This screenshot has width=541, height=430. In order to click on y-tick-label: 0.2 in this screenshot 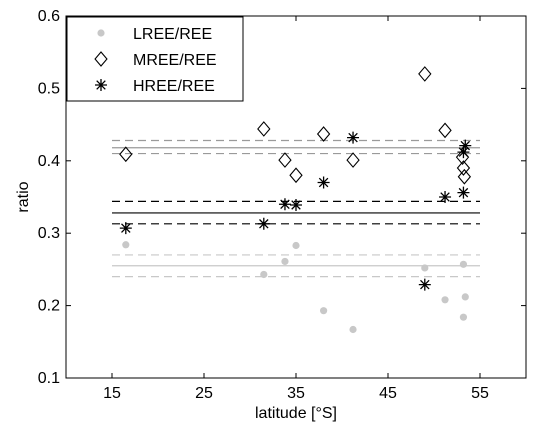, I will do `click(49, 306)`.